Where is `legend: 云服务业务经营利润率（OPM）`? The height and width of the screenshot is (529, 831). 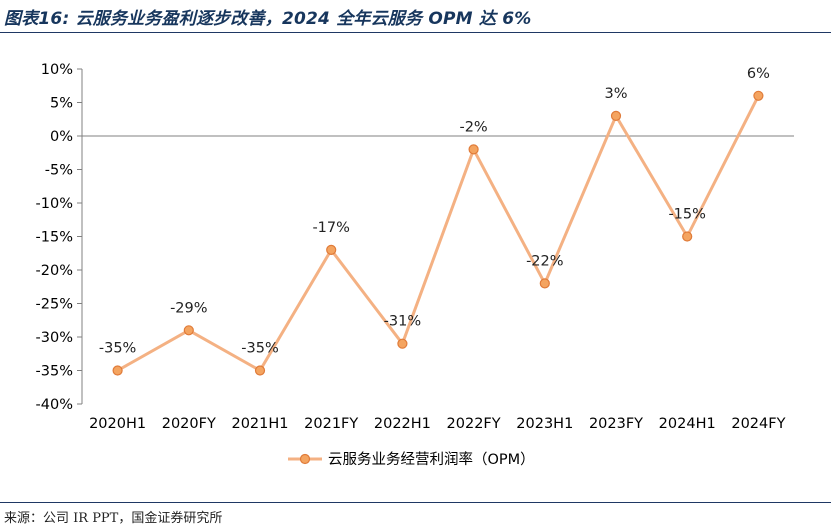
legend: 云服务业务经营利润率（OPM） is located at coordinates (411, 459).